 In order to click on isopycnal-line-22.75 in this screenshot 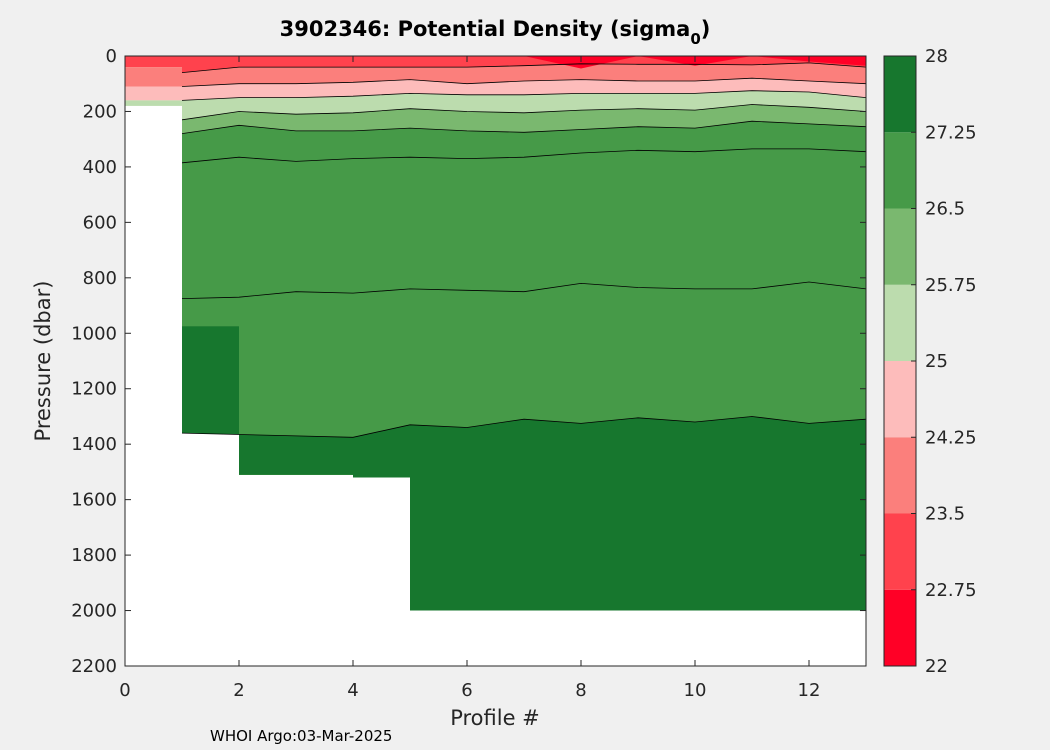, I will do `click(524, 67)`.